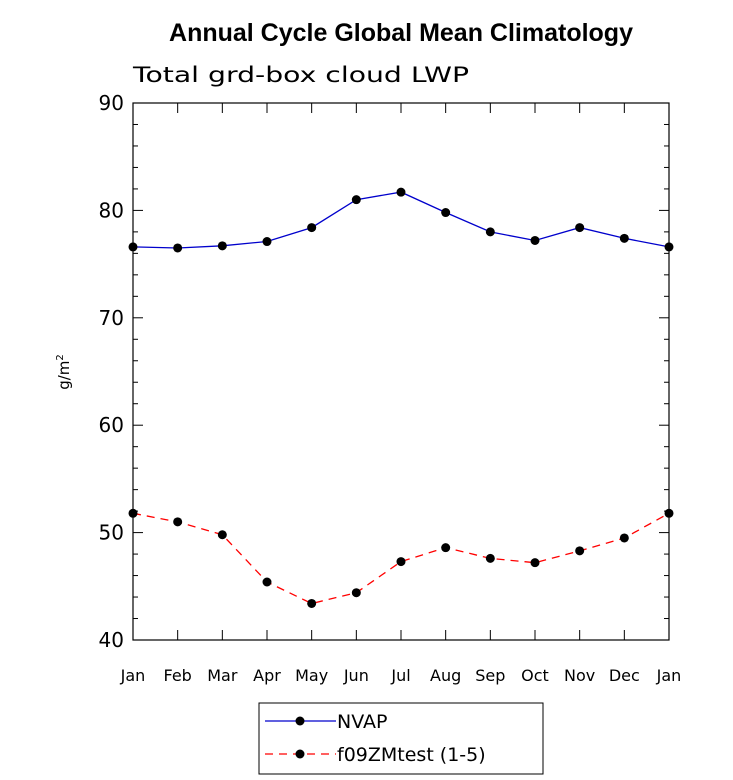 The width and height of the screenshot is (733, 780). I want to click on x-tick-label: May, so click(311, 675).